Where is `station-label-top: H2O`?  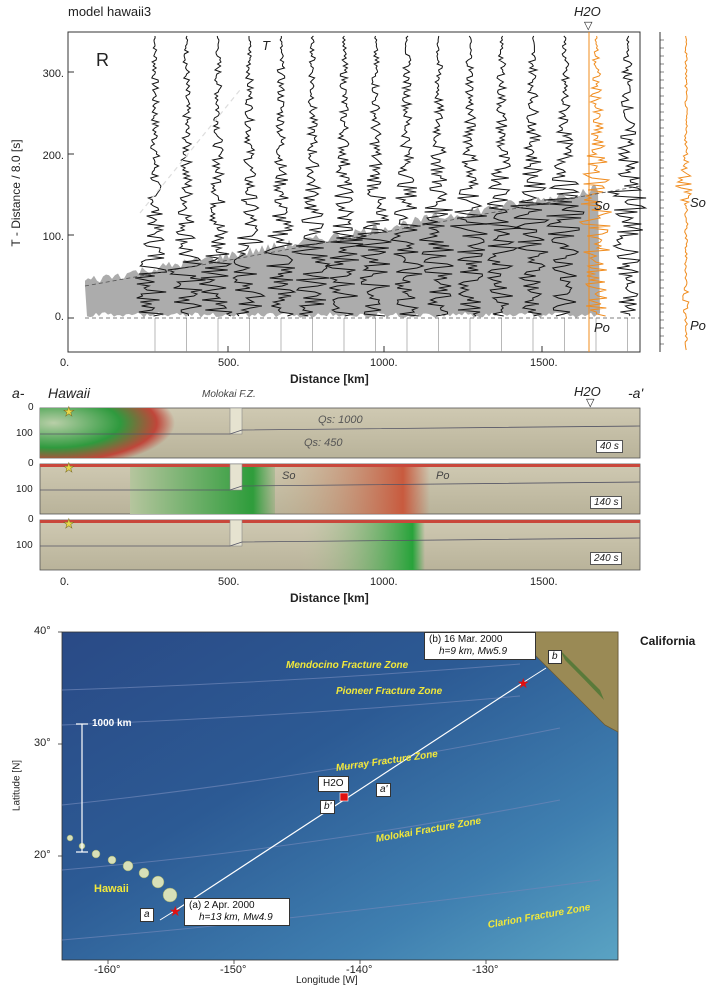
station-label-top: H2O is located at coordinates (587, 11).